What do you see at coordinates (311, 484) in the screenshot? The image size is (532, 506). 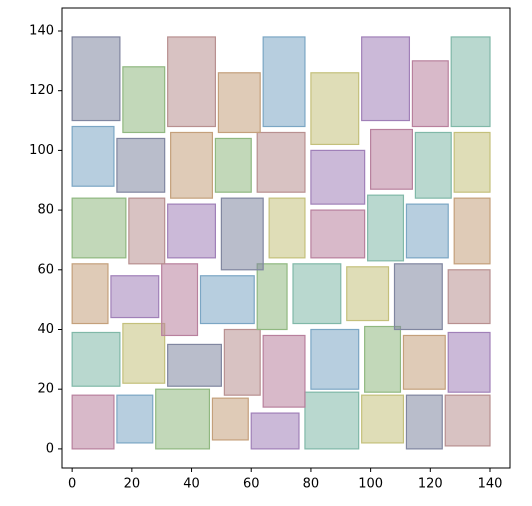 I see `x-tick-label: 80` at bounding box center [311, 484].